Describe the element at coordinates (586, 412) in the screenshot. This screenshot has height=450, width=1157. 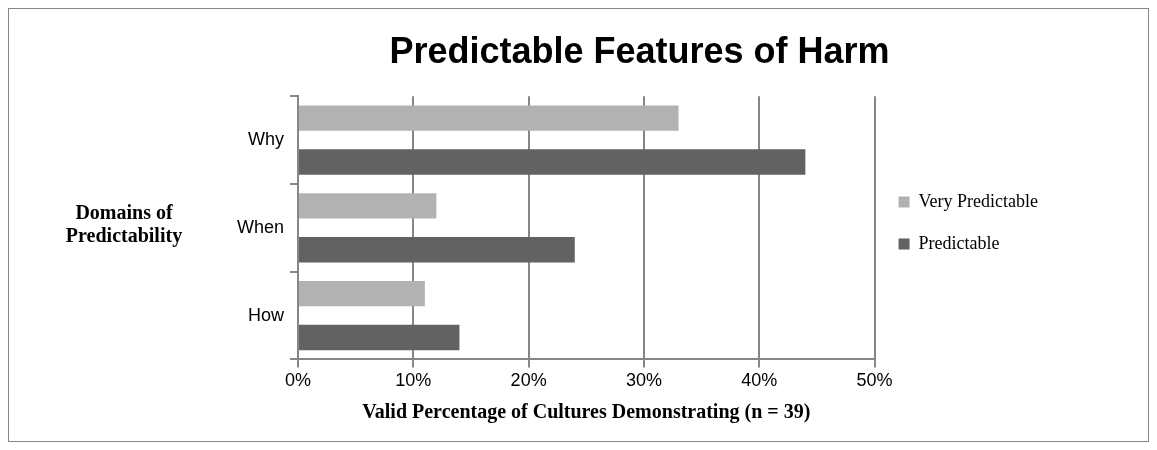
I see `x-axis-title: Valid Percentage of Cultures Demonstrating (n = 39)` at that location.